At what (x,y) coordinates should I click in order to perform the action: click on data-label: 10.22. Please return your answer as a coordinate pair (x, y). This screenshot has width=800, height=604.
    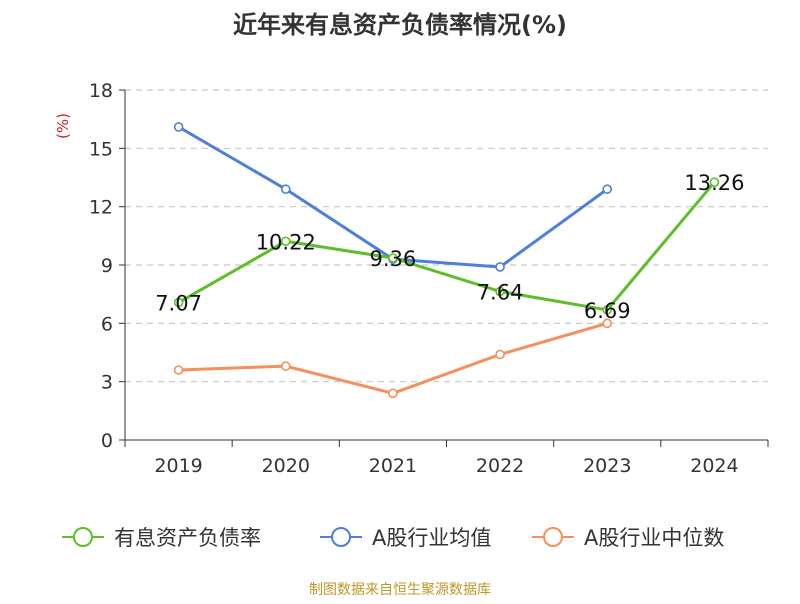
    Looking at the image, I should click on (286, 242).